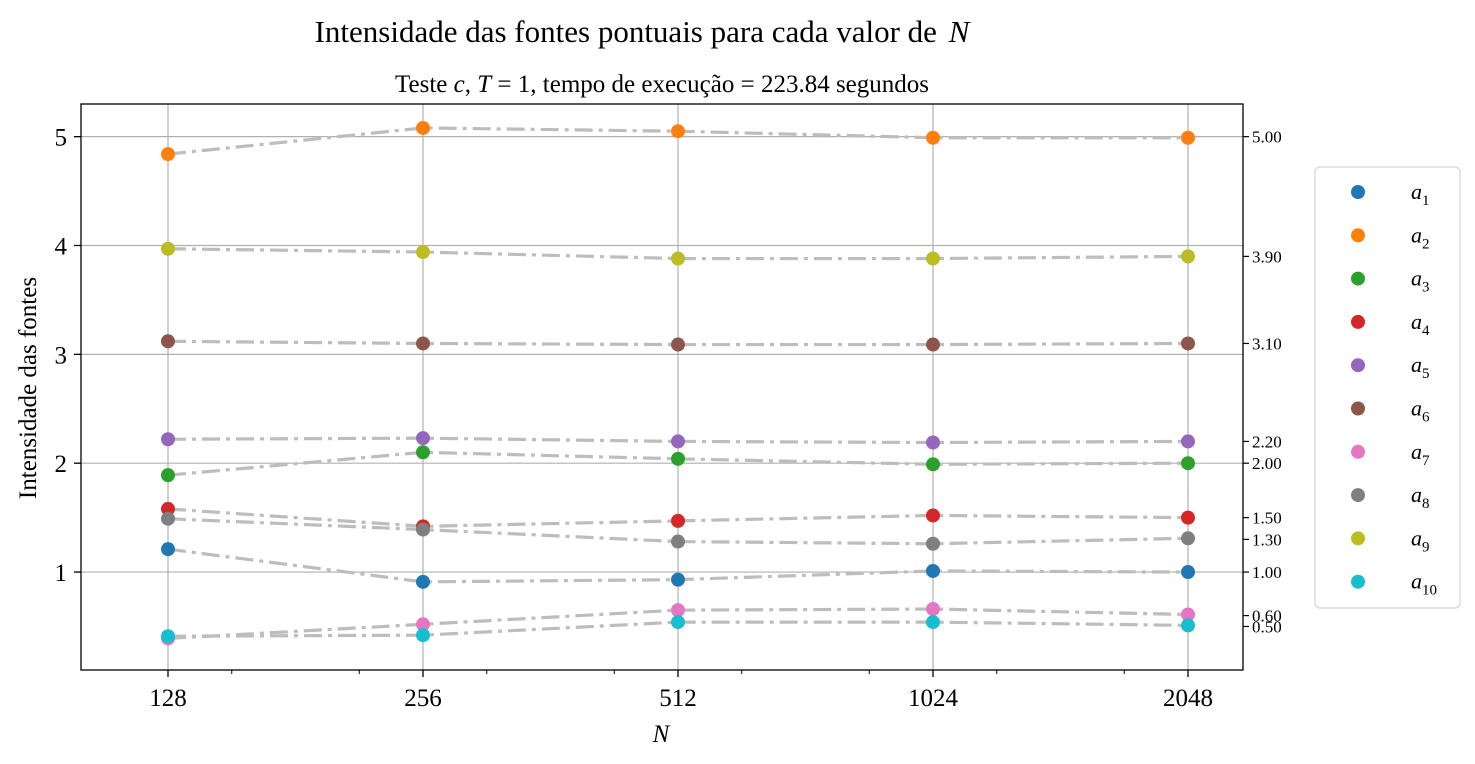 This screenshot has height=764, width=1475. Describe the element at coordinates (1188, 517) in the screenshot. I see `point-a4-2048` at that location.